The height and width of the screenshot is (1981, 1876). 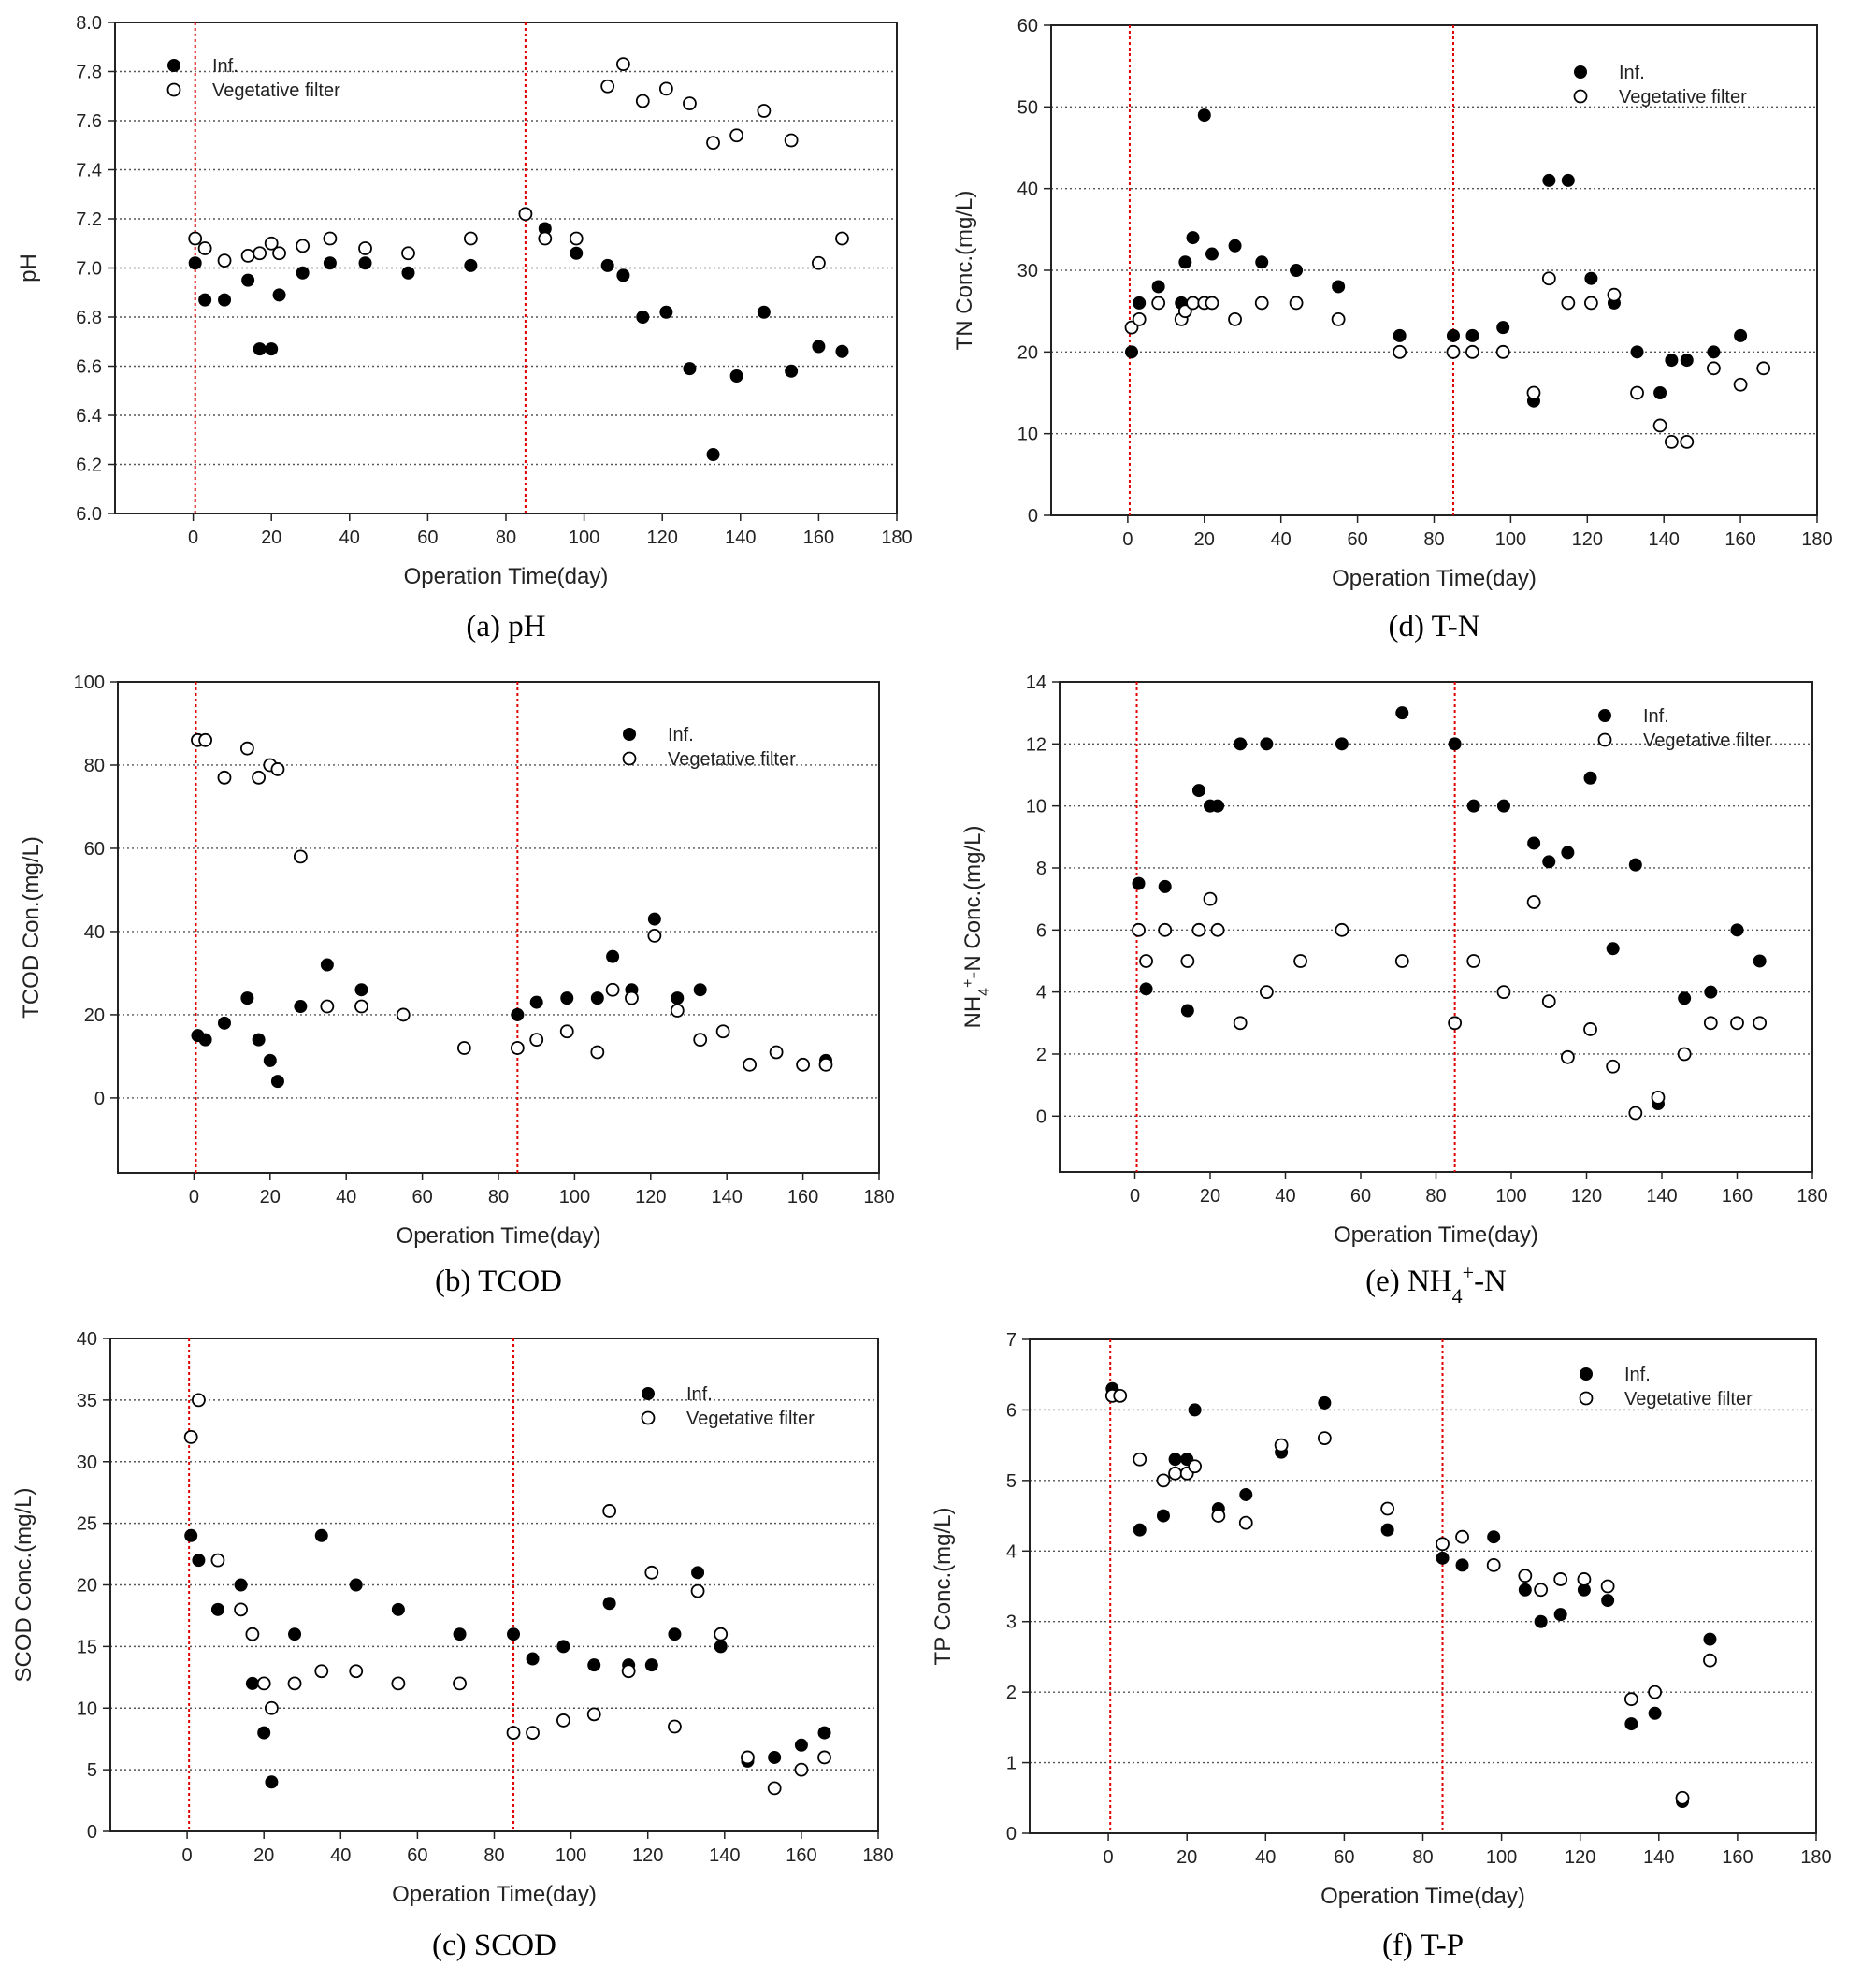 What do you see at coordinates (23, 1584) in the screenshot?
I see `y-axis-title: SCOD Conc.(mg/L)` at bounding box center [23, 1584].